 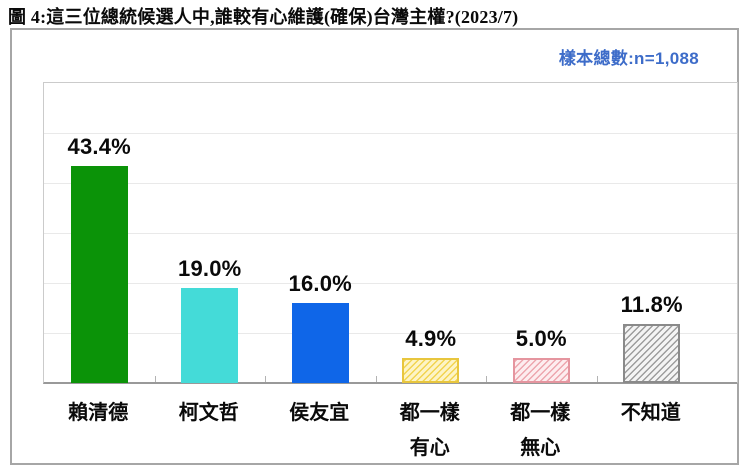 What do you see at coordinates (541, 338) in the screenshot?
I see `value-label-5: 5.0%` at bounding box center [541, 338].